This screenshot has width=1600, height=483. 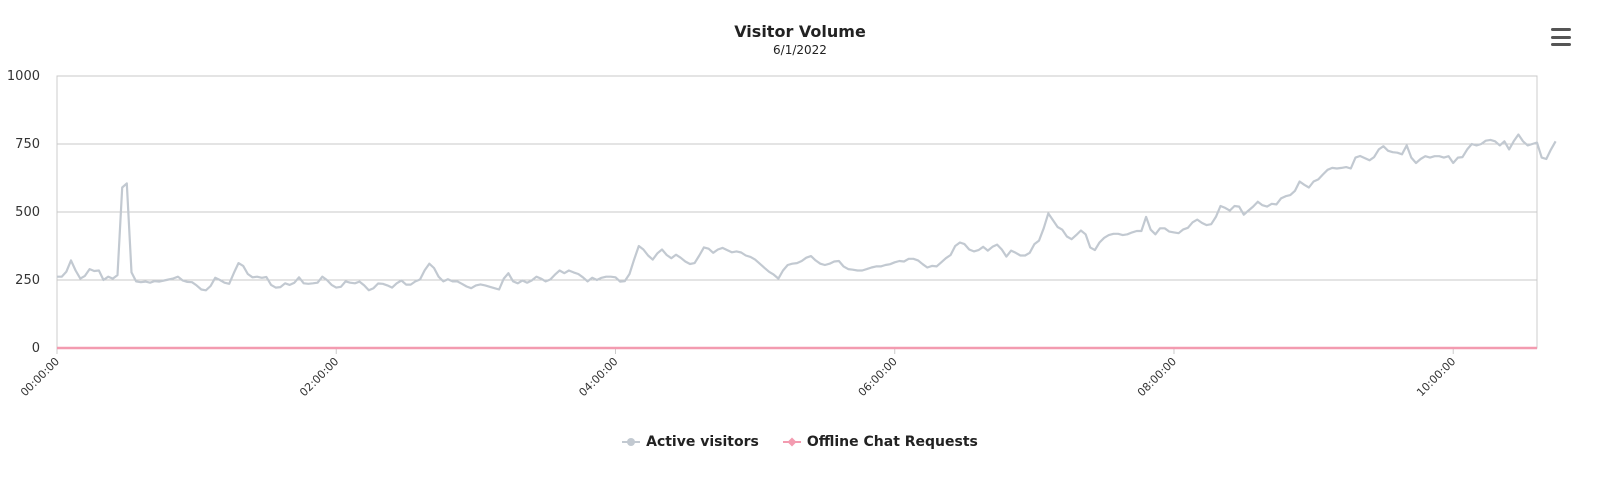 I want to click on x-tick-label: 08:00:00, so click(x=1157, y=377).